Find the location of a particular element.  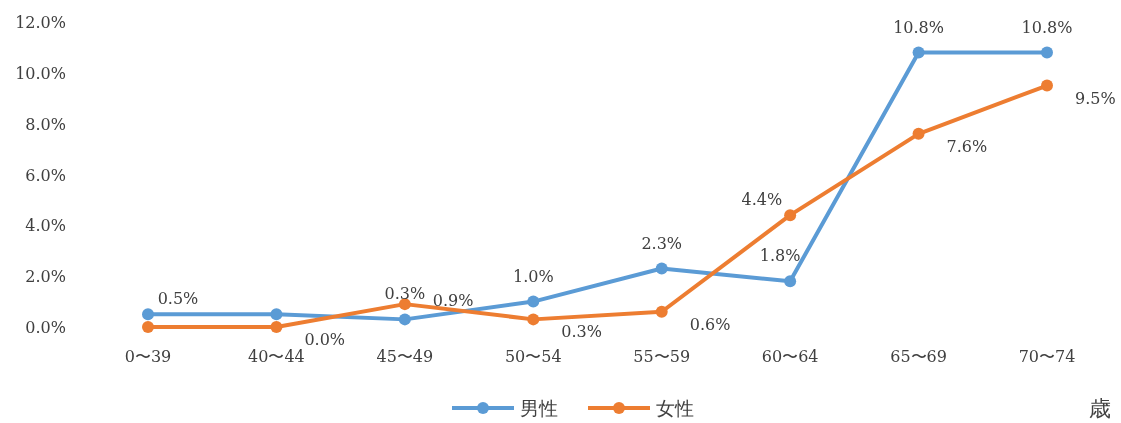

x-axis-title: 歳 is located at coordinates (1100, 408).